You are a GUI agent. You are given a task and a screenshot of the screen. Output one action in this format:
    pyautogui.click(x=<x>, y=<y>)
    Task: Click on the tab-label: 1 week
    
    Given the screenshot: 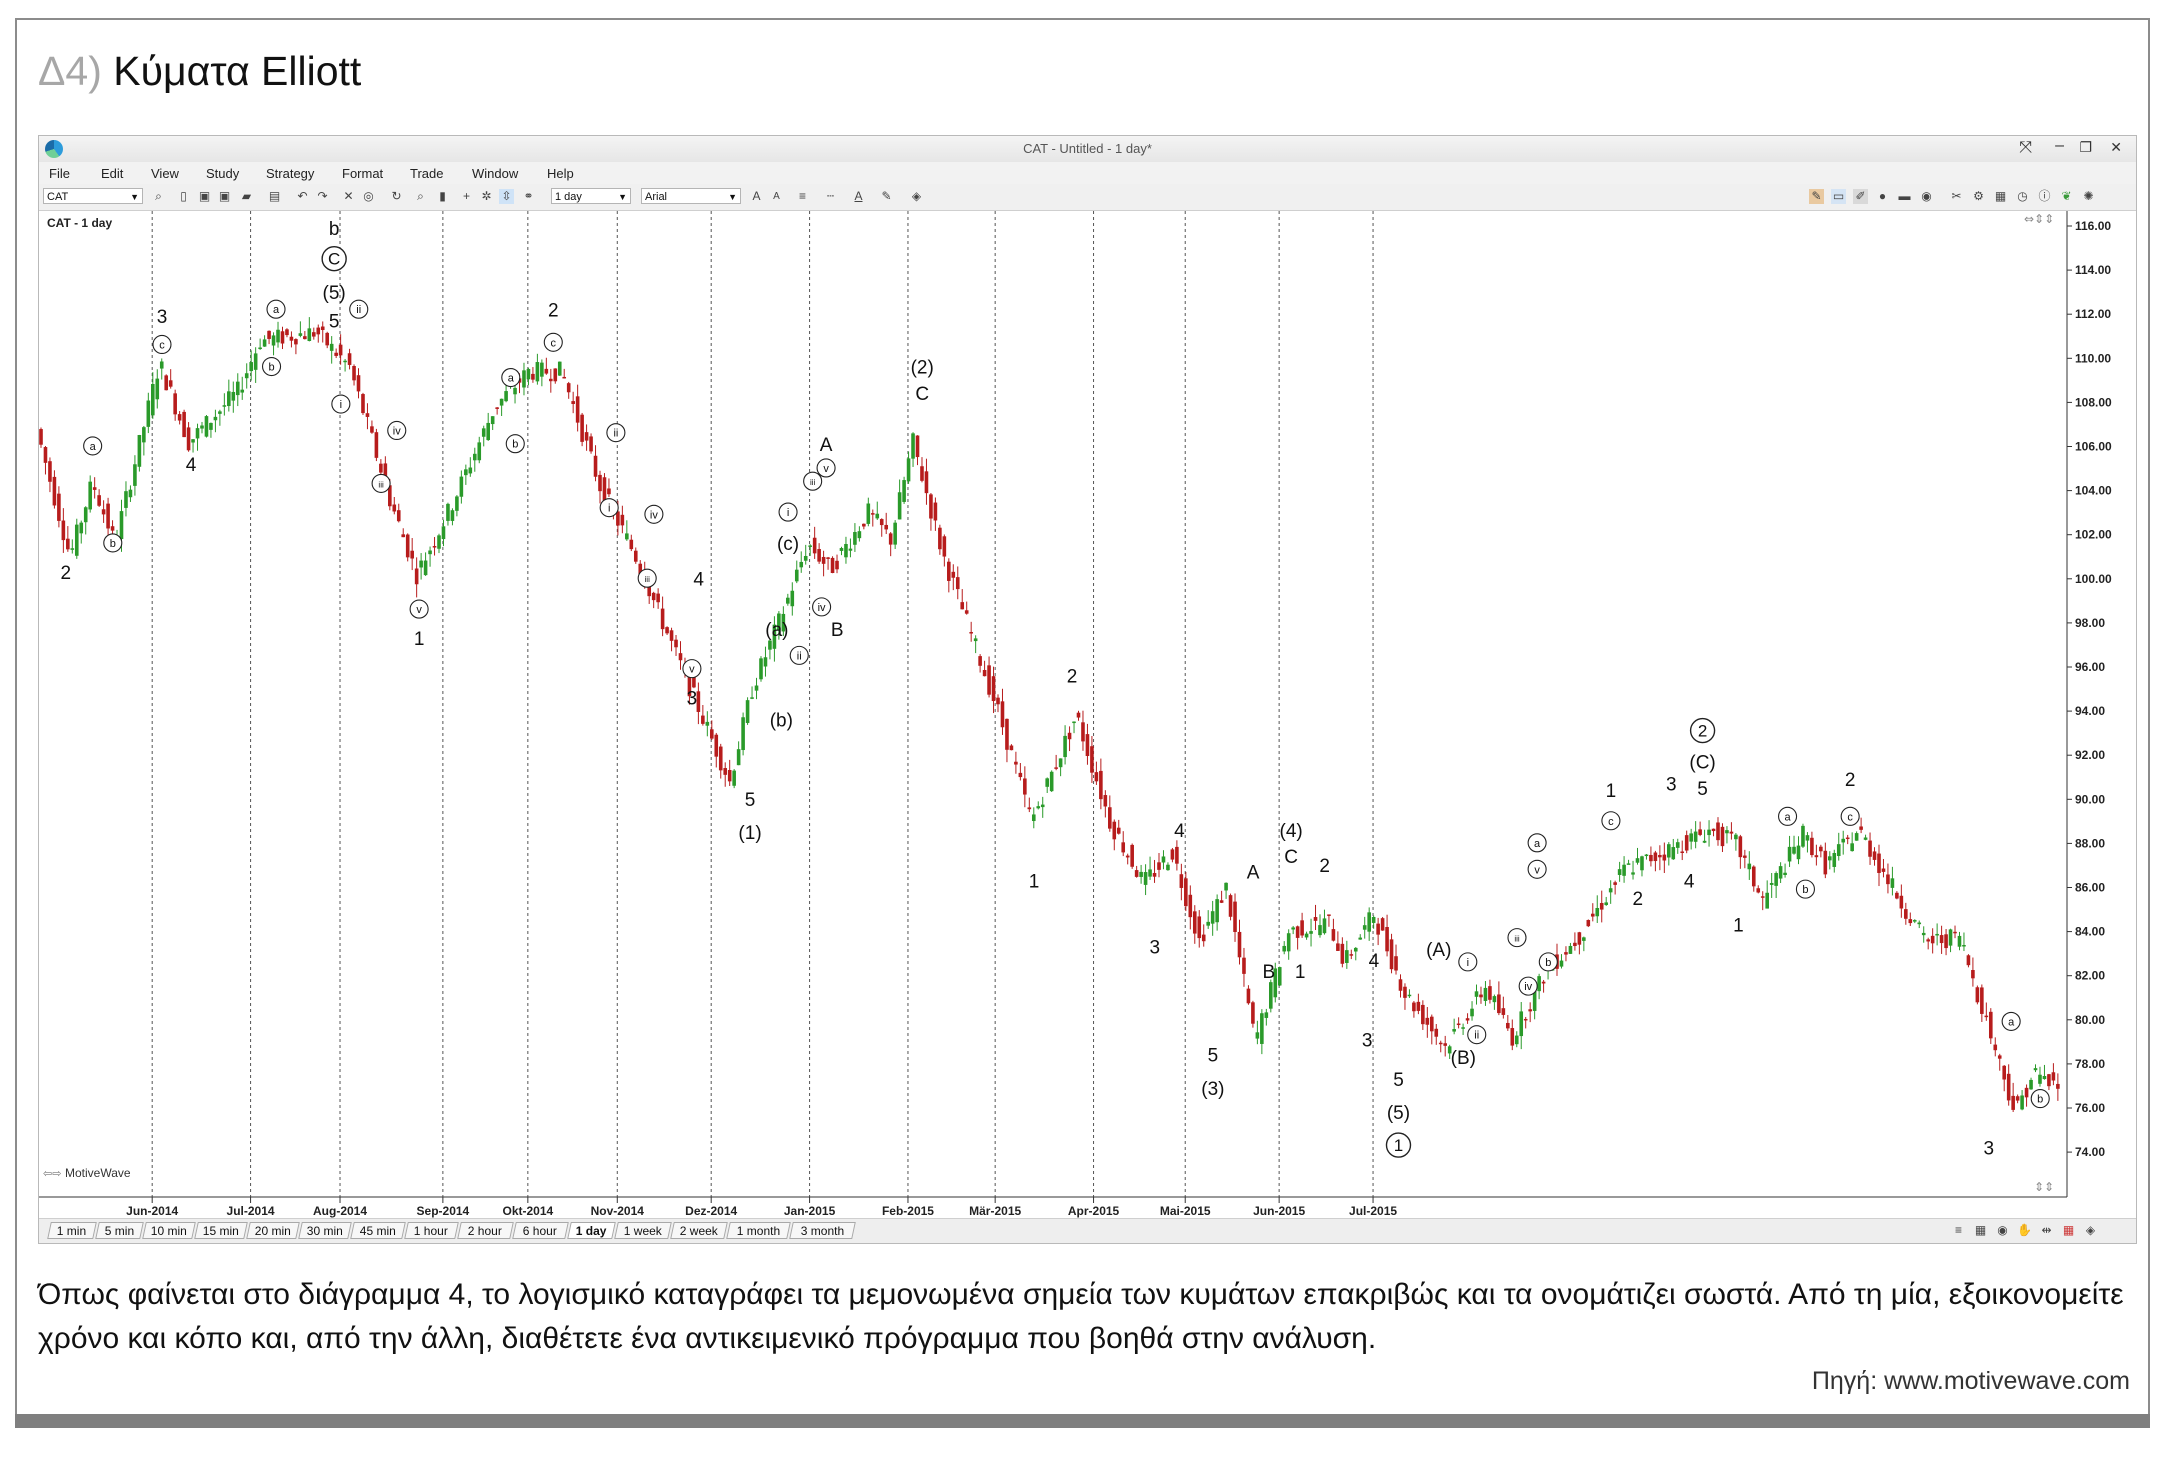 What is the action you would take?
    pyautogui.click(x=642, y=1231)
    